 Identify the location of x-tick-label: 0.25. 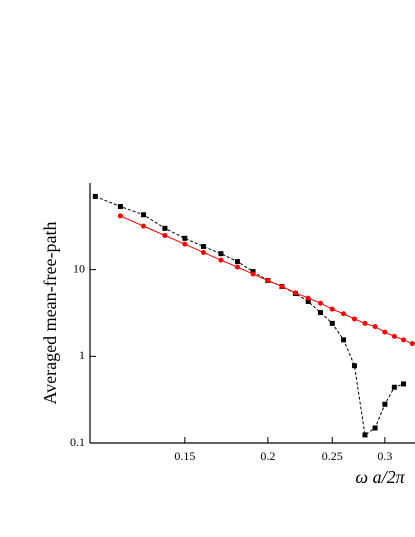
(332, 456).